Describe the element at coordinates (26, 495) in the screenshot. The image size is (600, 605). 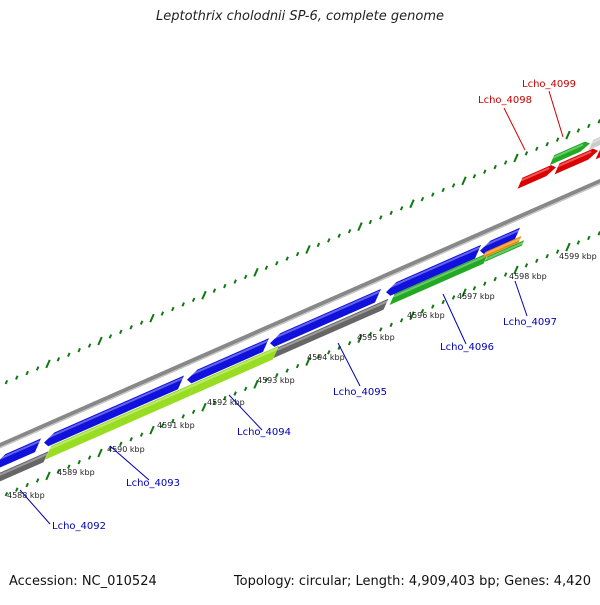
I see `kbp-scale-label: 4588 kbp` at that location.